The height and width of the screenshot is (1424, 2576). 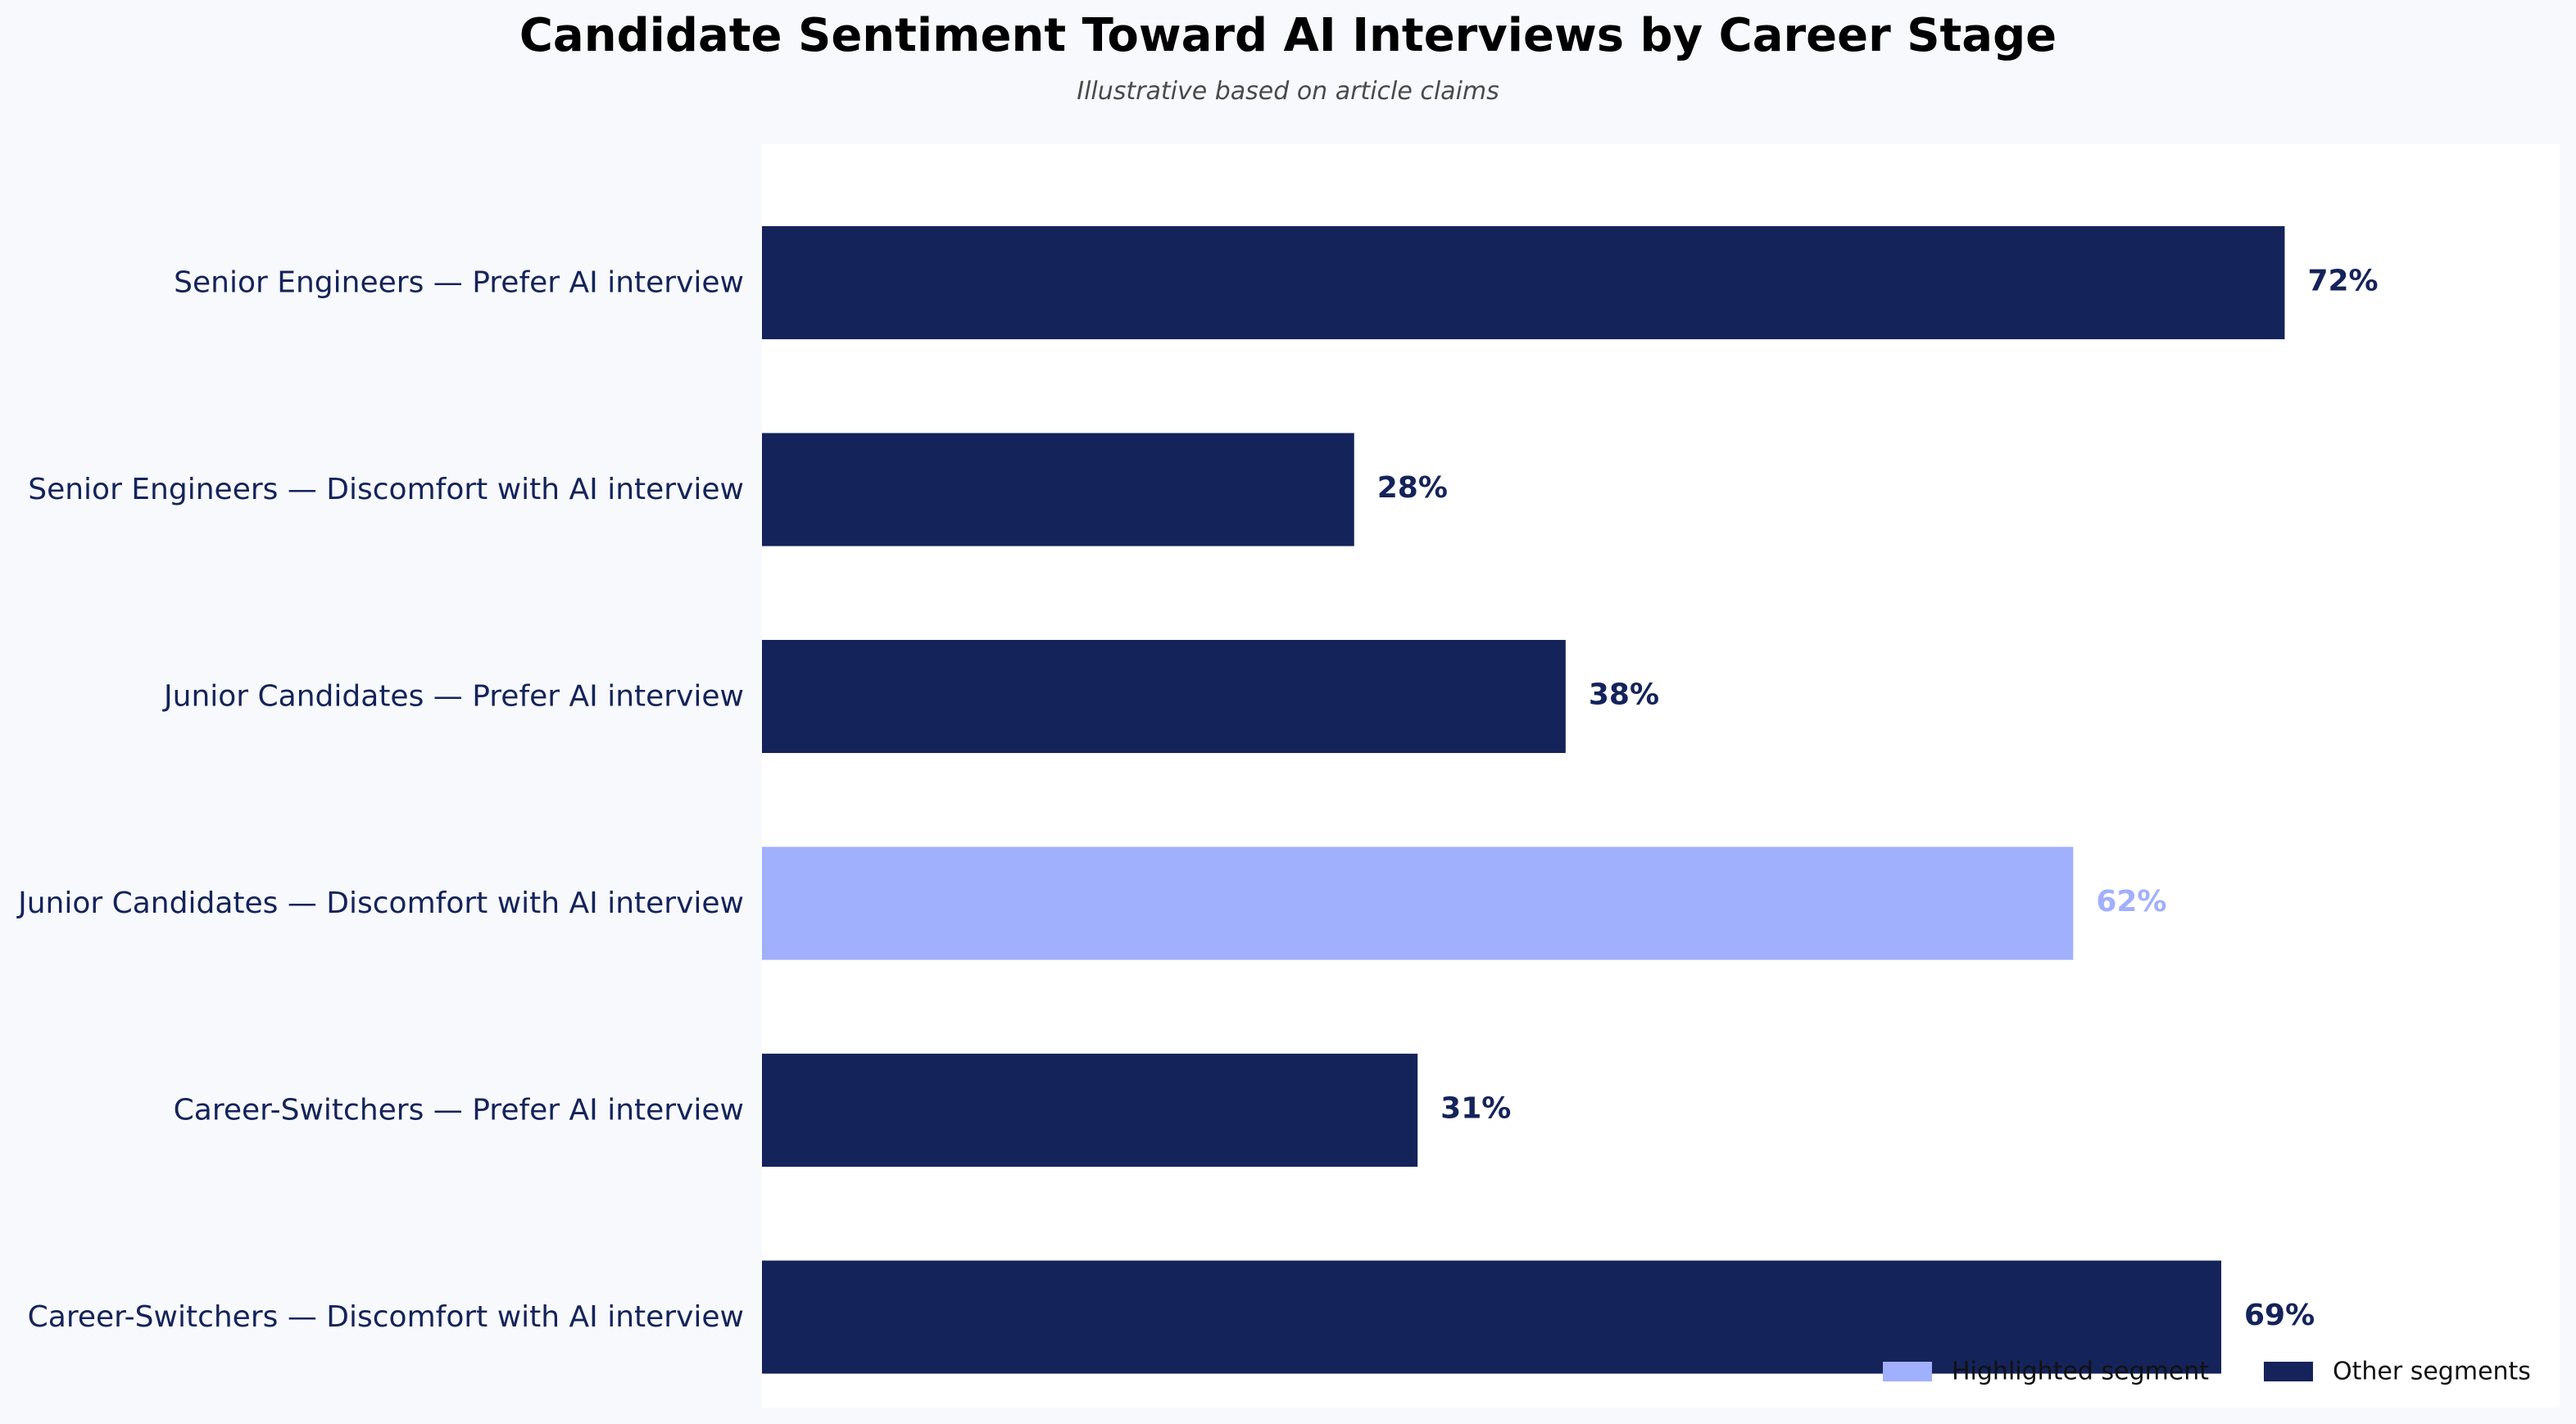 What do you see at coordinates (2342, 281) in the screenshot?
I see `value-label-1: 72%` at bounding box center [2342, 281].